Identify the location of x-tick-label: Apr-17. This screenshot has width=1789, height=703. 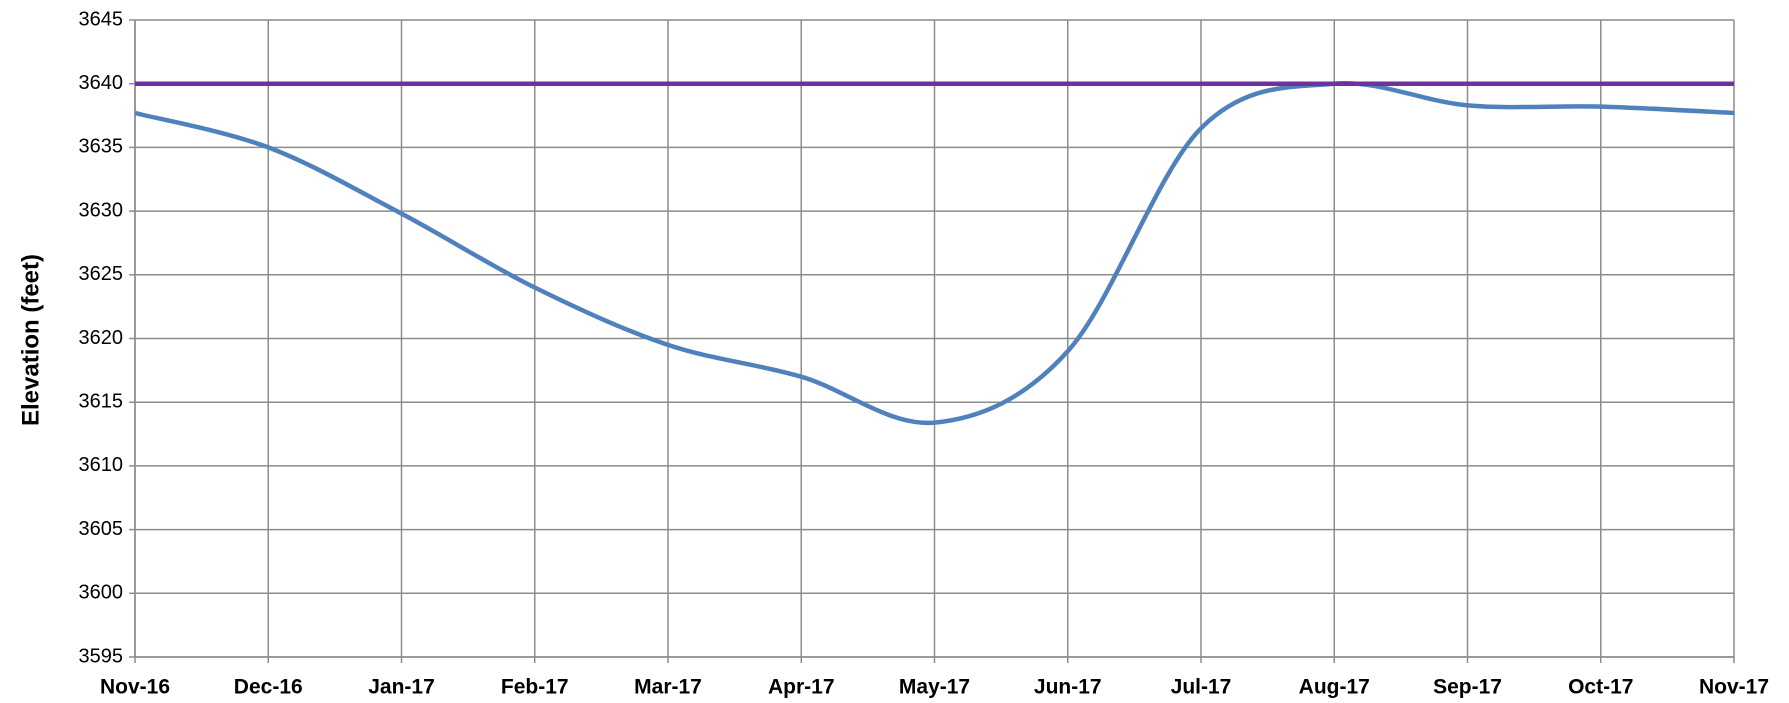
(801, 687).